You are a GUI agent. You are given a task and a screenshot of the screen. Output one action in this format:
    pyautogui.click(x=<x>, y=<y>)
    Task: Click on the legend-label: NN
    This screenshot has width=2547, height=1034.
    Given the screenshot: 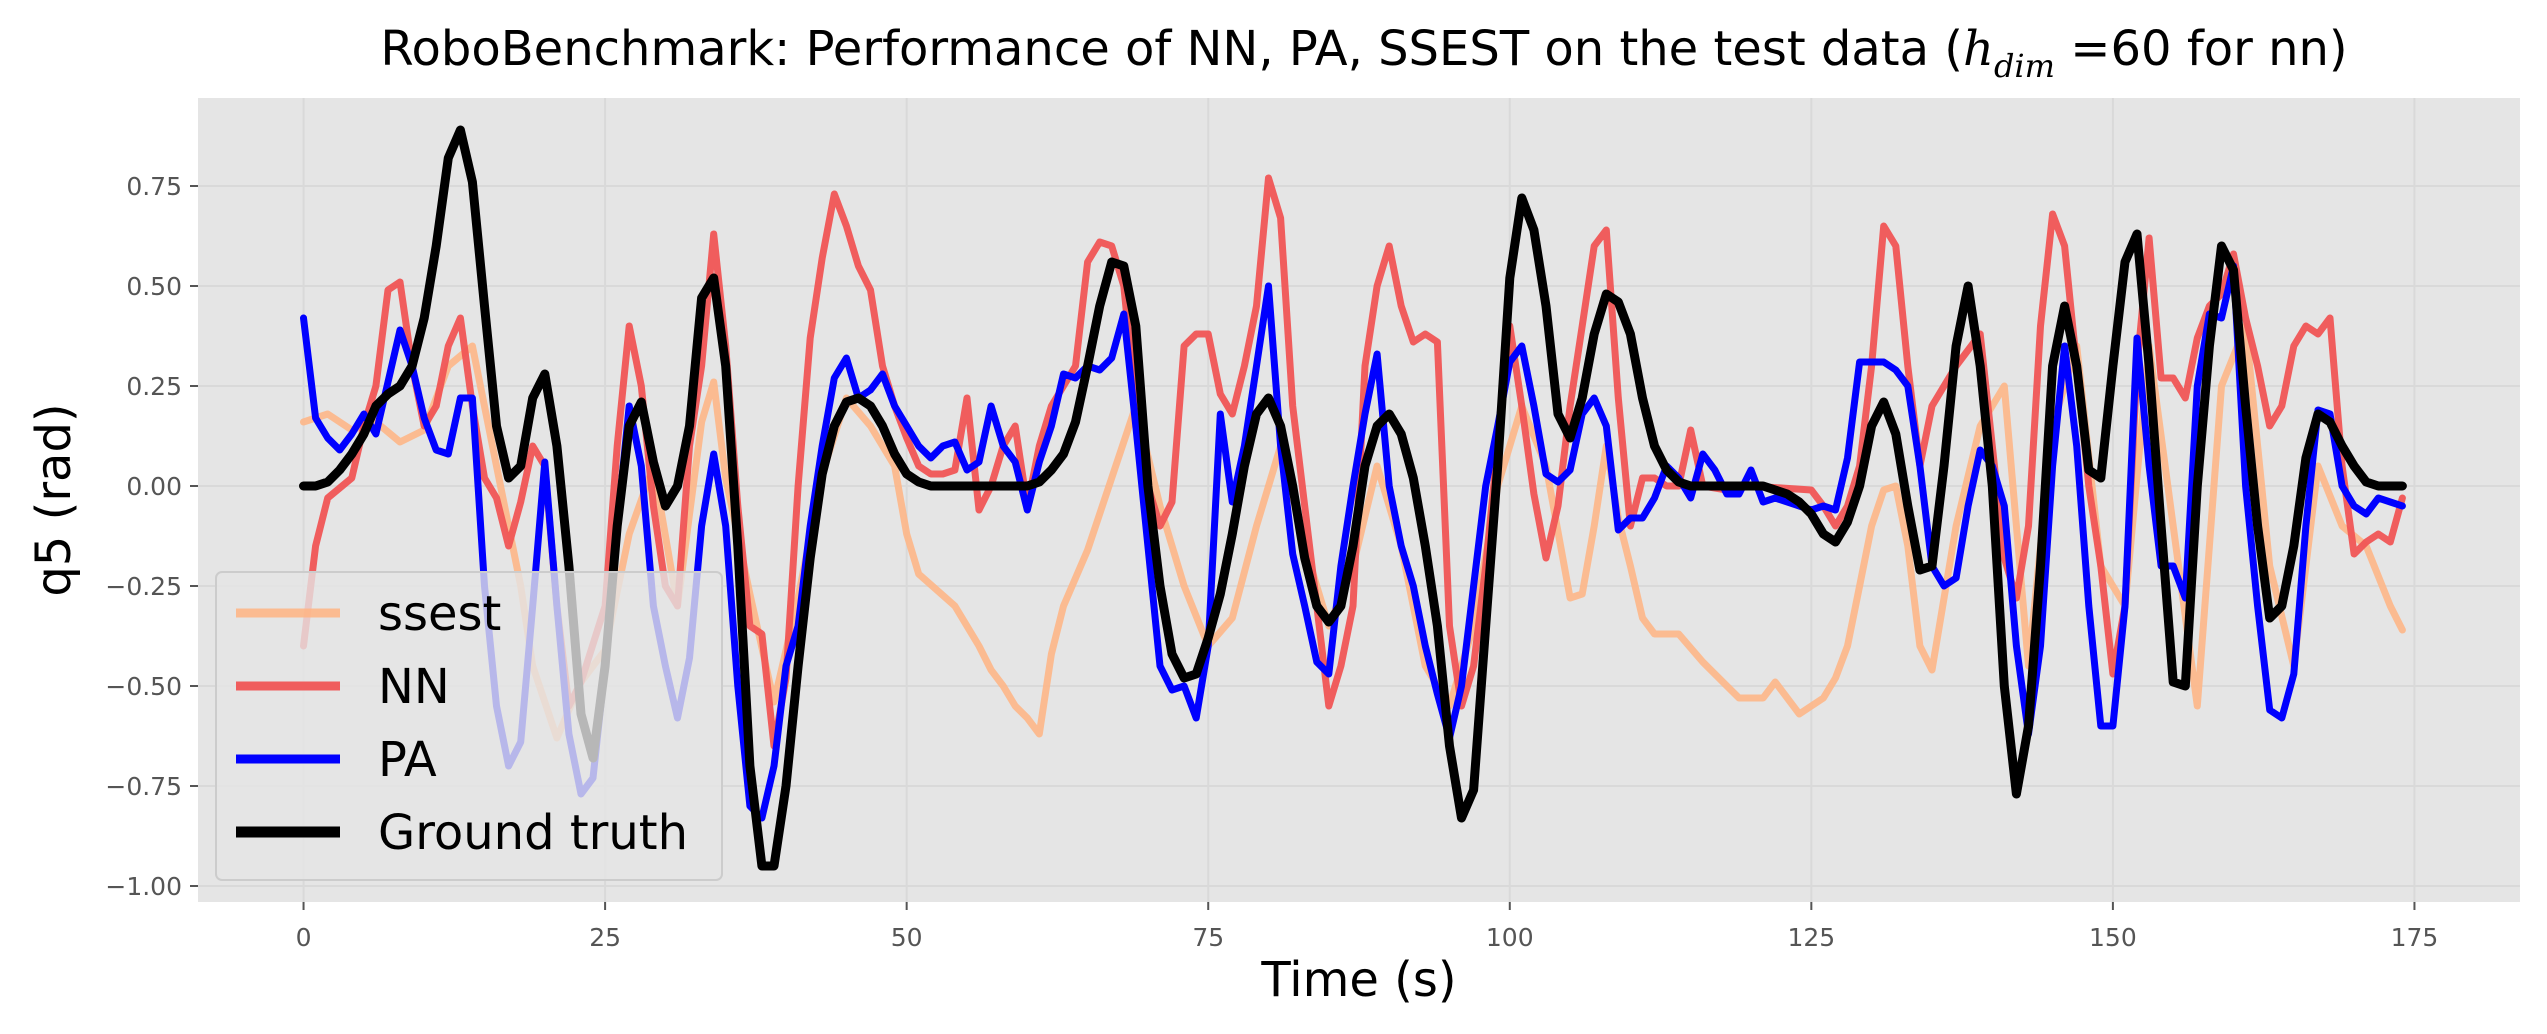 What is the action you would take?
    pyautogui.click(x=414, y=687)
    